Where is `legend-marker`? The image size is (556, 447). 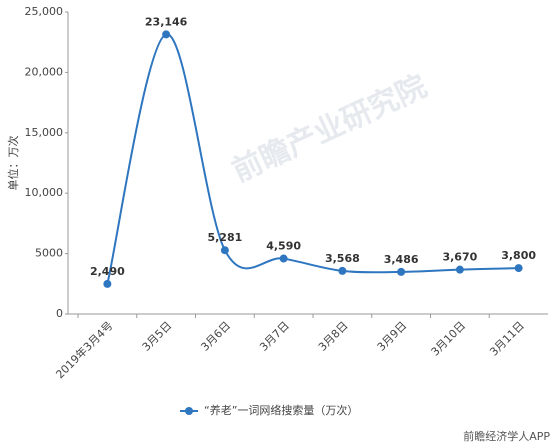
legend-marker is located at coordinates (189, 411).